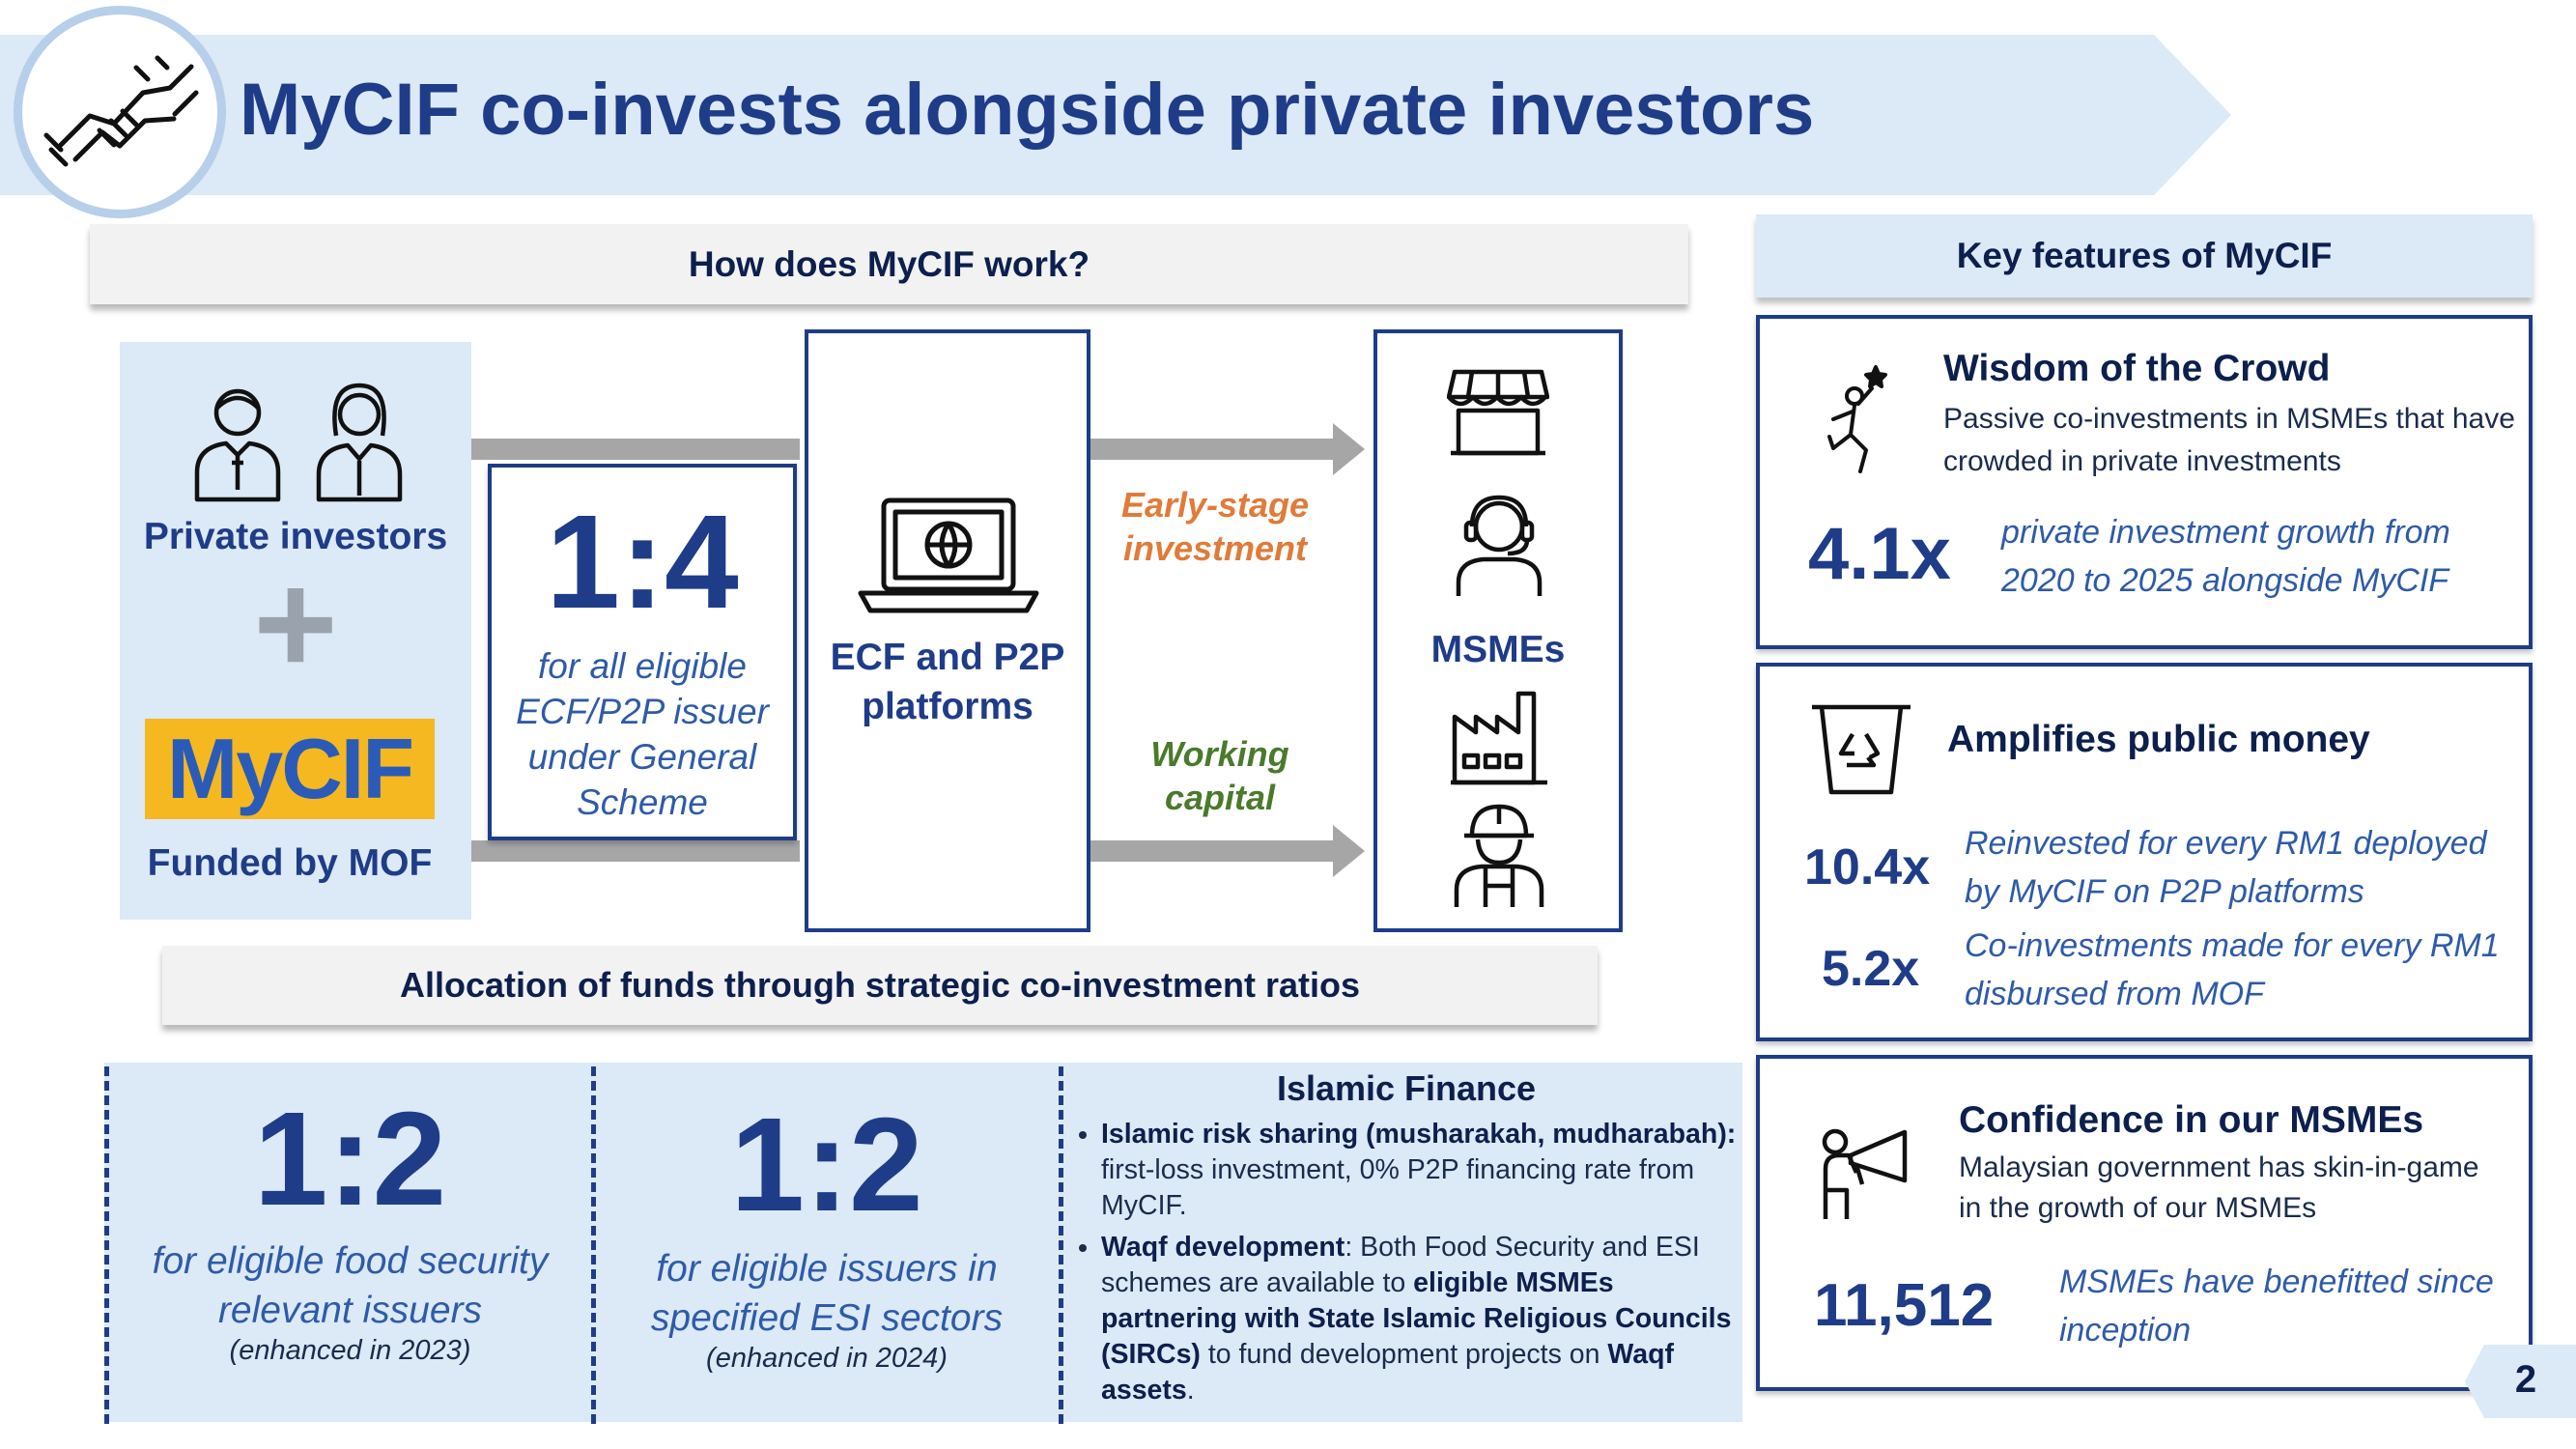 The height and width of the screenshot is (1449, 2576). Describe the element at coordinates (827, 1358) in the screenshot. I see `esi-ratio-note: (enhanced in 2024)` at that location.